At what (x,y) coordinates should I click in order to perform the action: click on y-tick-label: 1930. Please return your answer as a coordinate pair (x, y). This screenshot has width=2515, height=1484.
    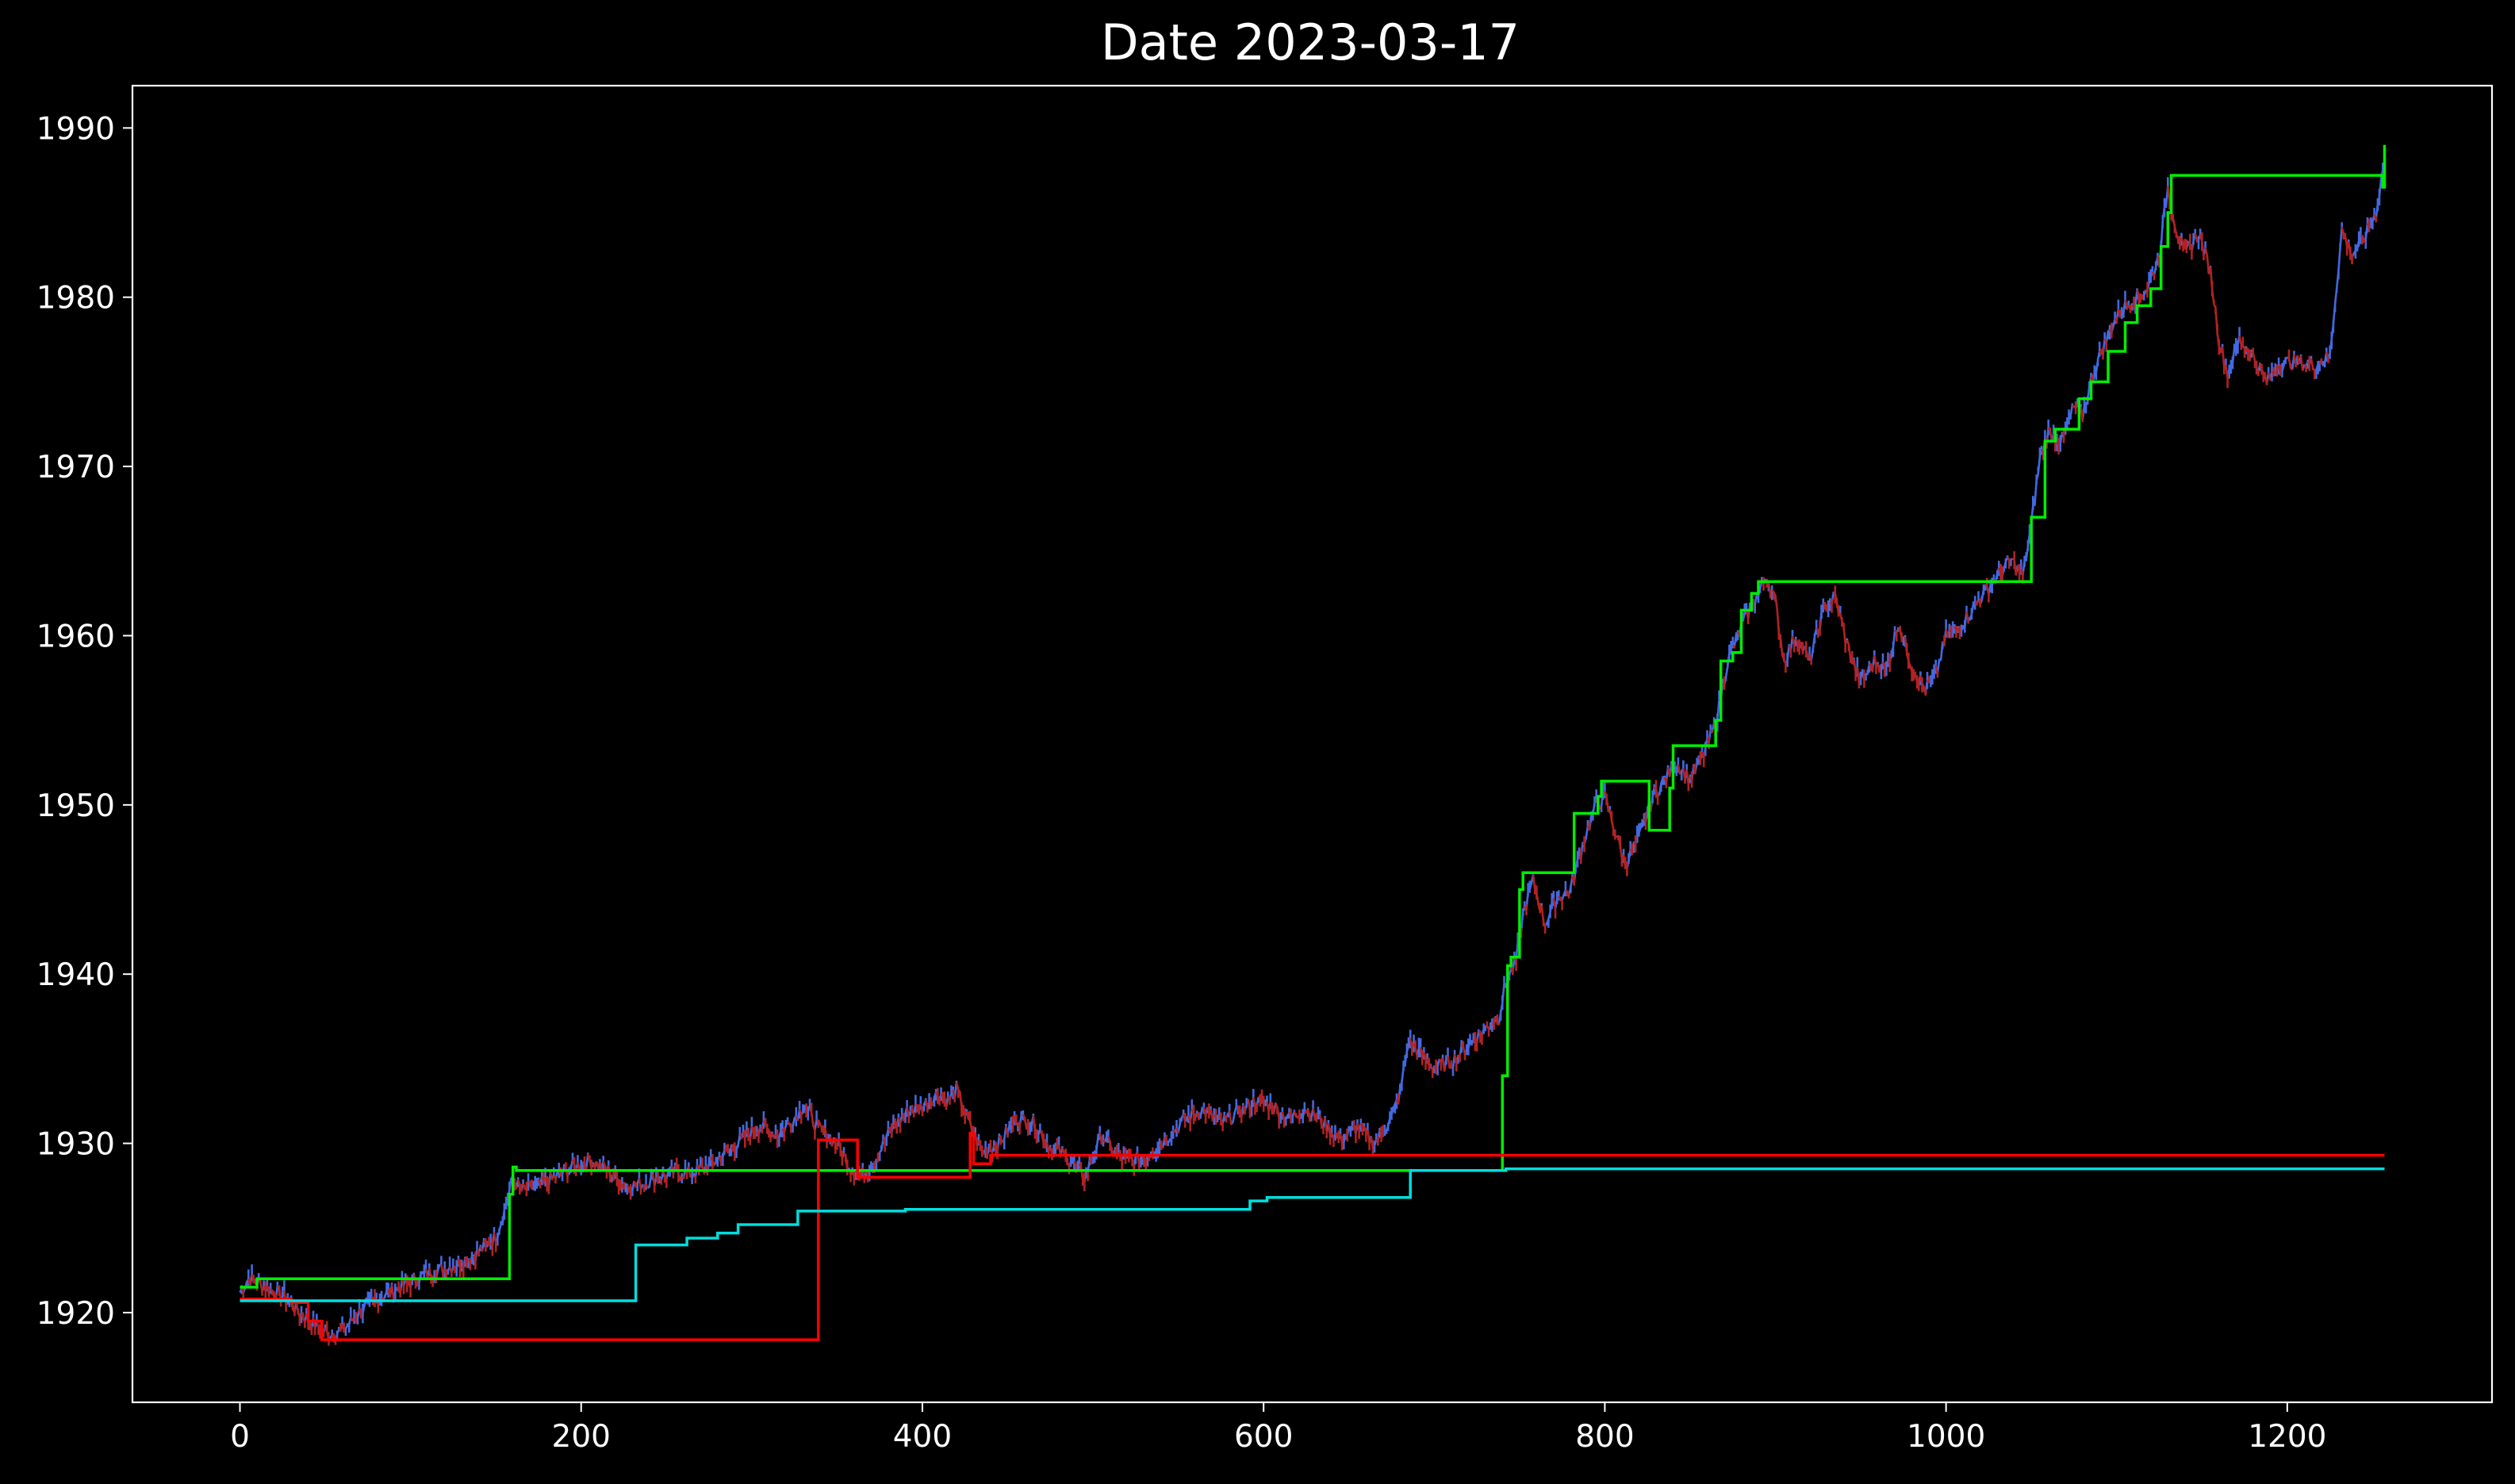
    Looking at the image, I should click on (75, 1145).